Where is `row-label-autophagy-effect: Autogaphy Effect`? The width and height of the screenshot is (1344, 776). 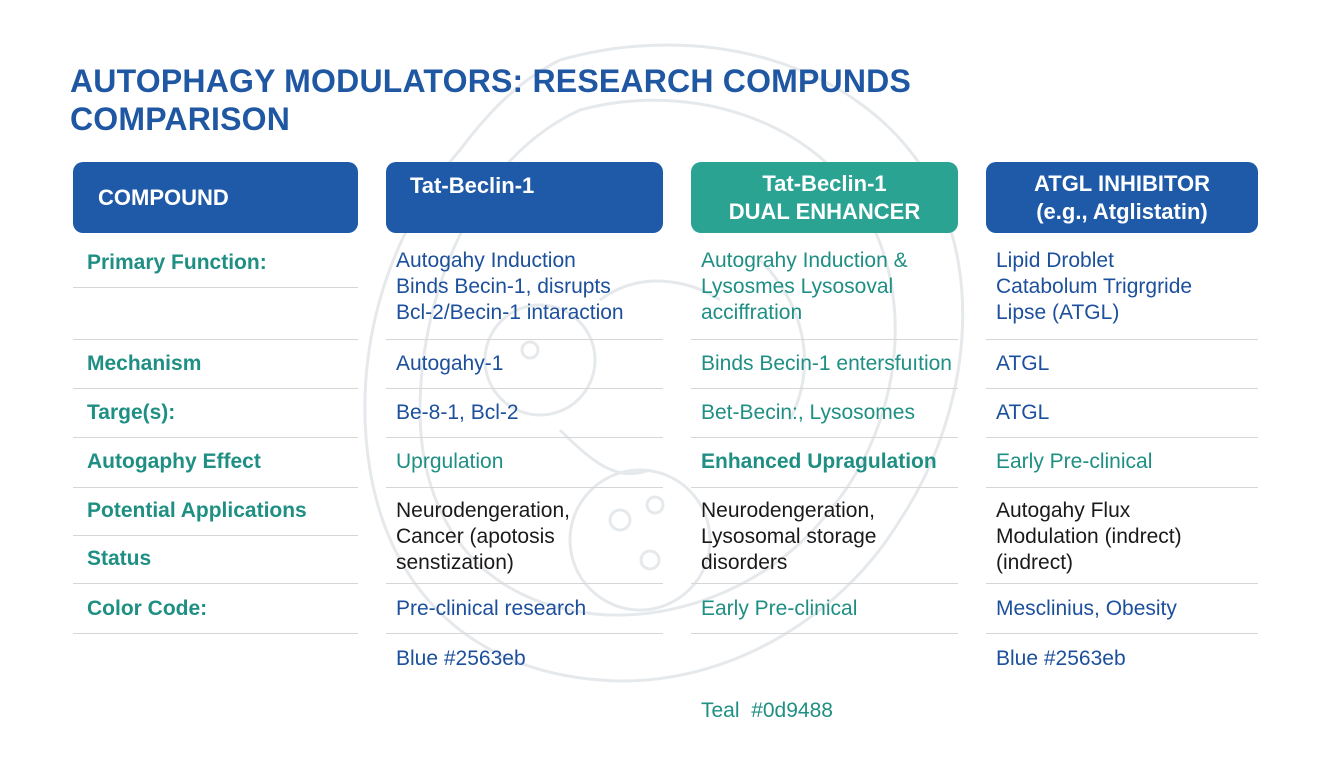 row-label-autophagy-effect: Autogaphy Effect is located at coordinates (174, 461).